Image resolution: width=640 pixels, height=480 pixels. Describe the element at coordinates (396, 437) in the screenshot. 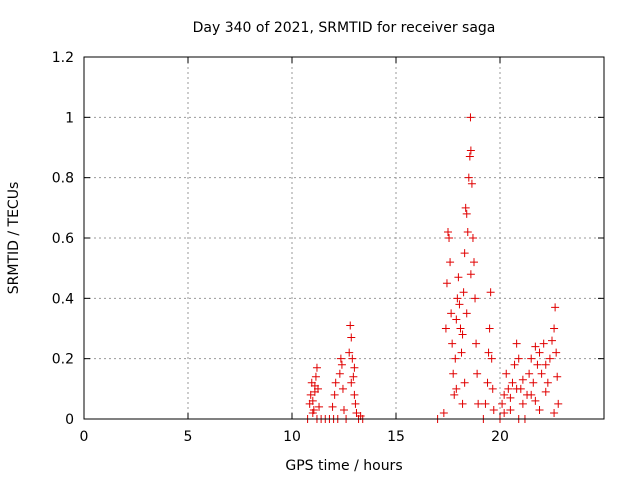

I see `x-tick-label: 15` at that location.